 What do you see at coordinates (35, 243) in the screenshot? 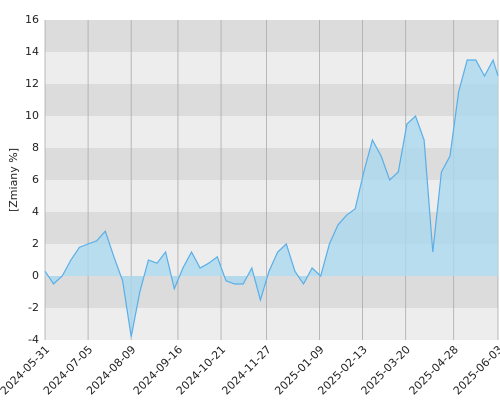
I see `y-tick-label: 2` at bounding box center [35, 243].